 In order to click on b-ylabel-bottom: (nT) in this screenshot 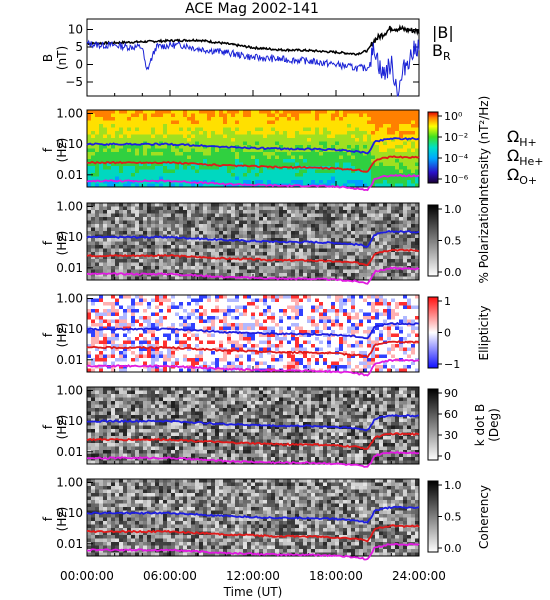, I will do `click(62, 58)`.